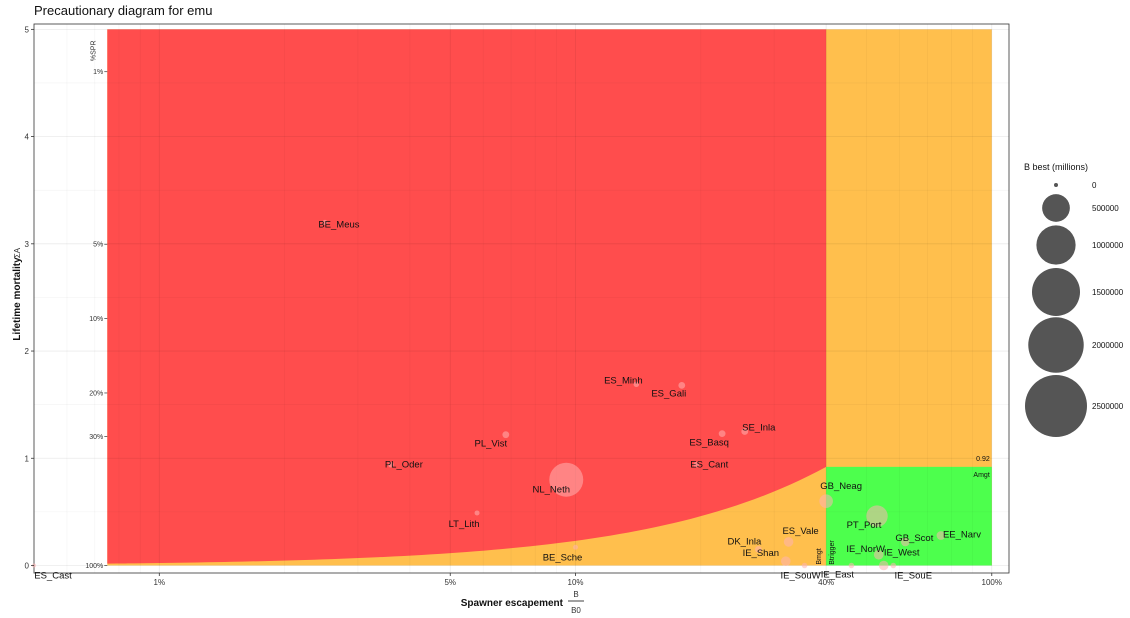  Describe the element at coordinates (1108, 245) in the screenshot. I see `legend-label-1000000: 1000000` at that location.